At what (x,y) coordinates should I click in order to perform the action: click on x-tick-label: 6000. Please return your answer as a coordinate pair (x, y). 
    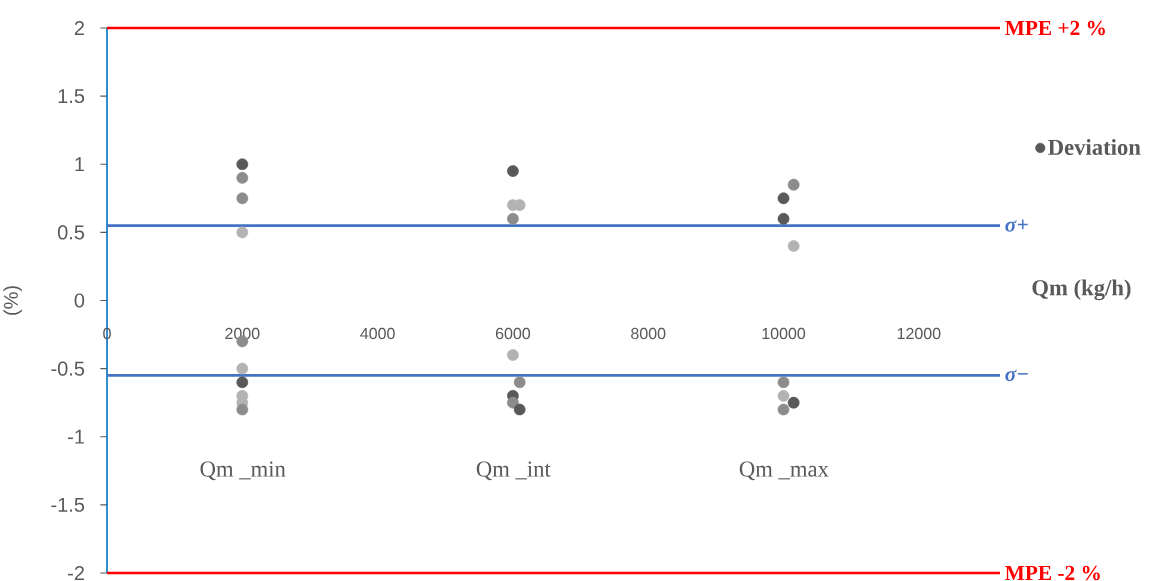
    Looking at the image, I should click on (513, 333).